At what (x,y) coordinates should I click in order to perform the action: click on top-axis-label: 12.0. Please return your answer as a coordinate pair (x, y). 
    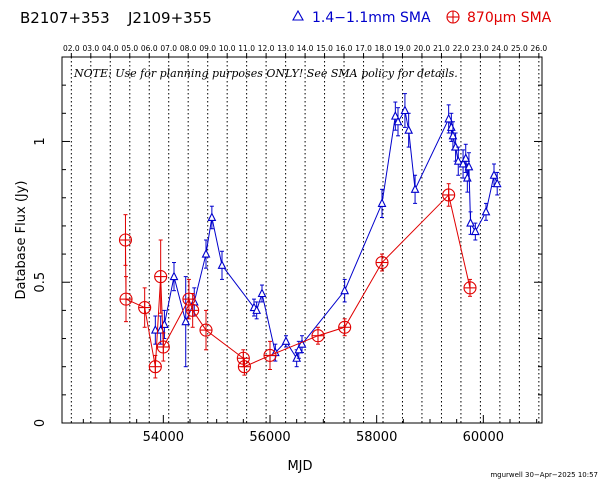
    Looking at the image, I should click on (266, 48).